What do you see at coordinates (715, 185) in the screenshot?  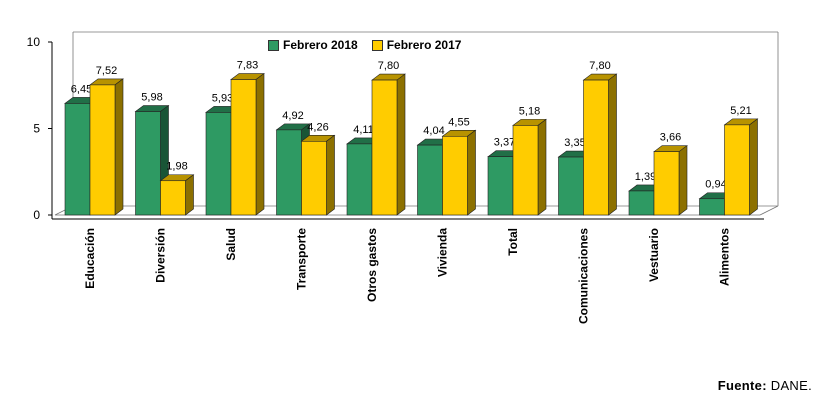 I see `data-label: 0,94` at bounding box center [715, 185].